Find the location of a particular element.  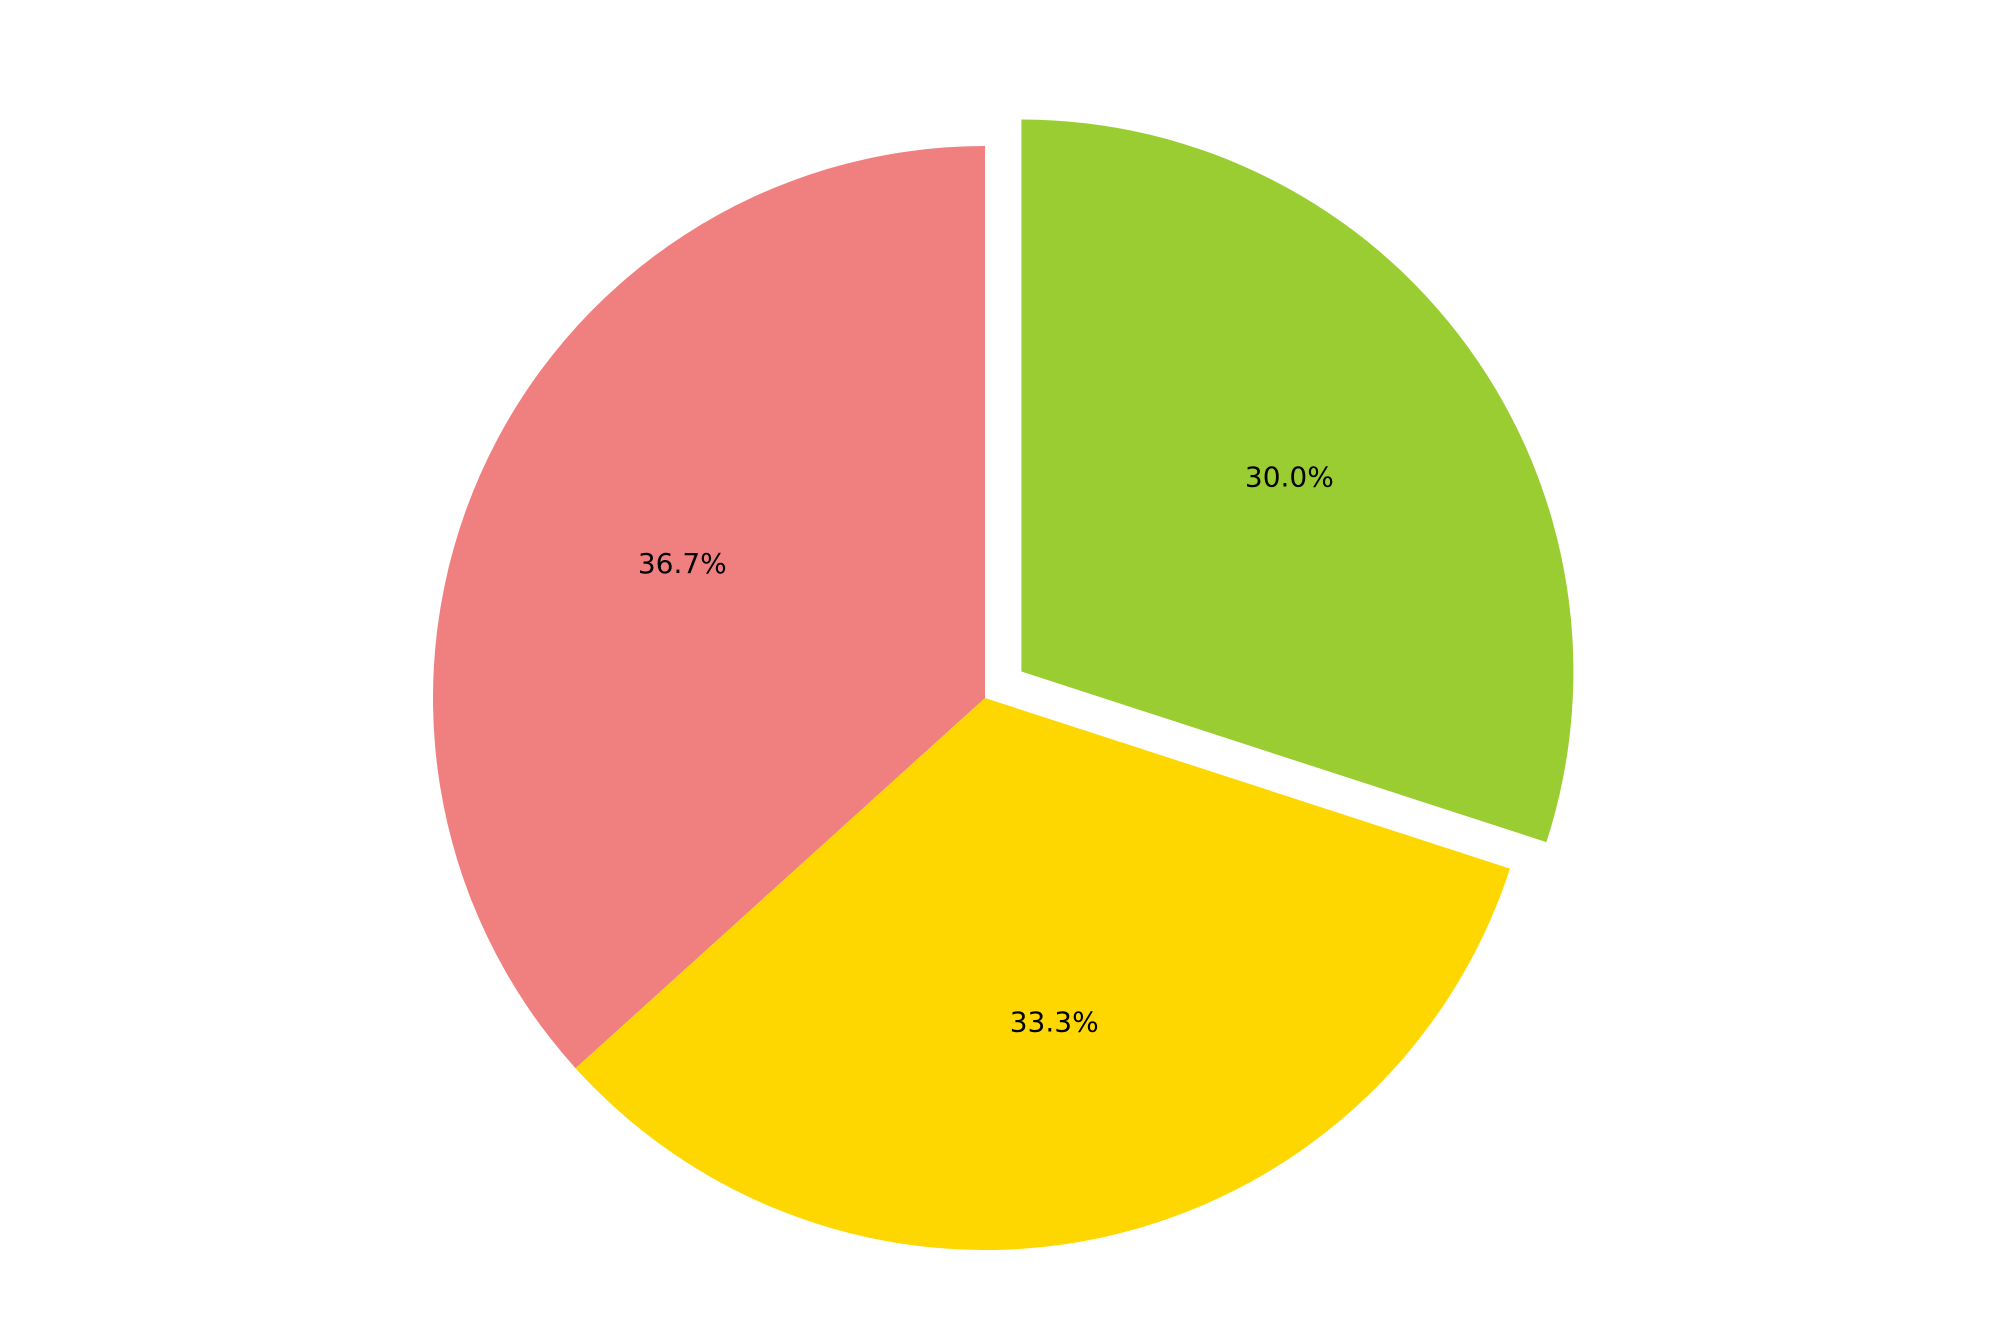

pie-slice-label-2: 33.3% is located at coordinates (1054, 1021).